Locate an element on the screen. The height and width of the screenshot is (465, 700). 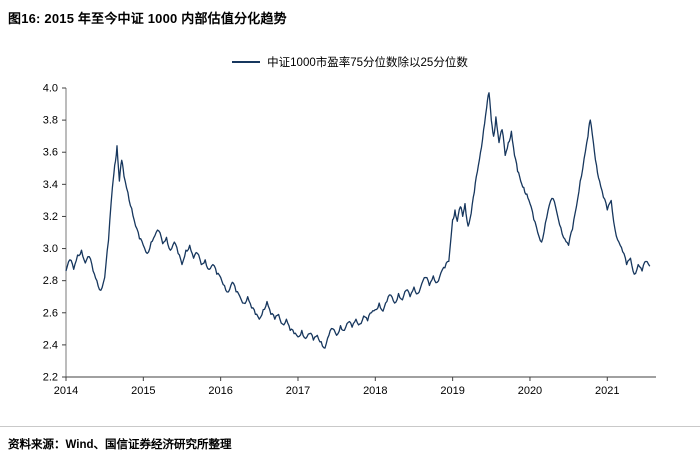
x-axis-tick-label: 2017 is located at coordinates (298, 391).